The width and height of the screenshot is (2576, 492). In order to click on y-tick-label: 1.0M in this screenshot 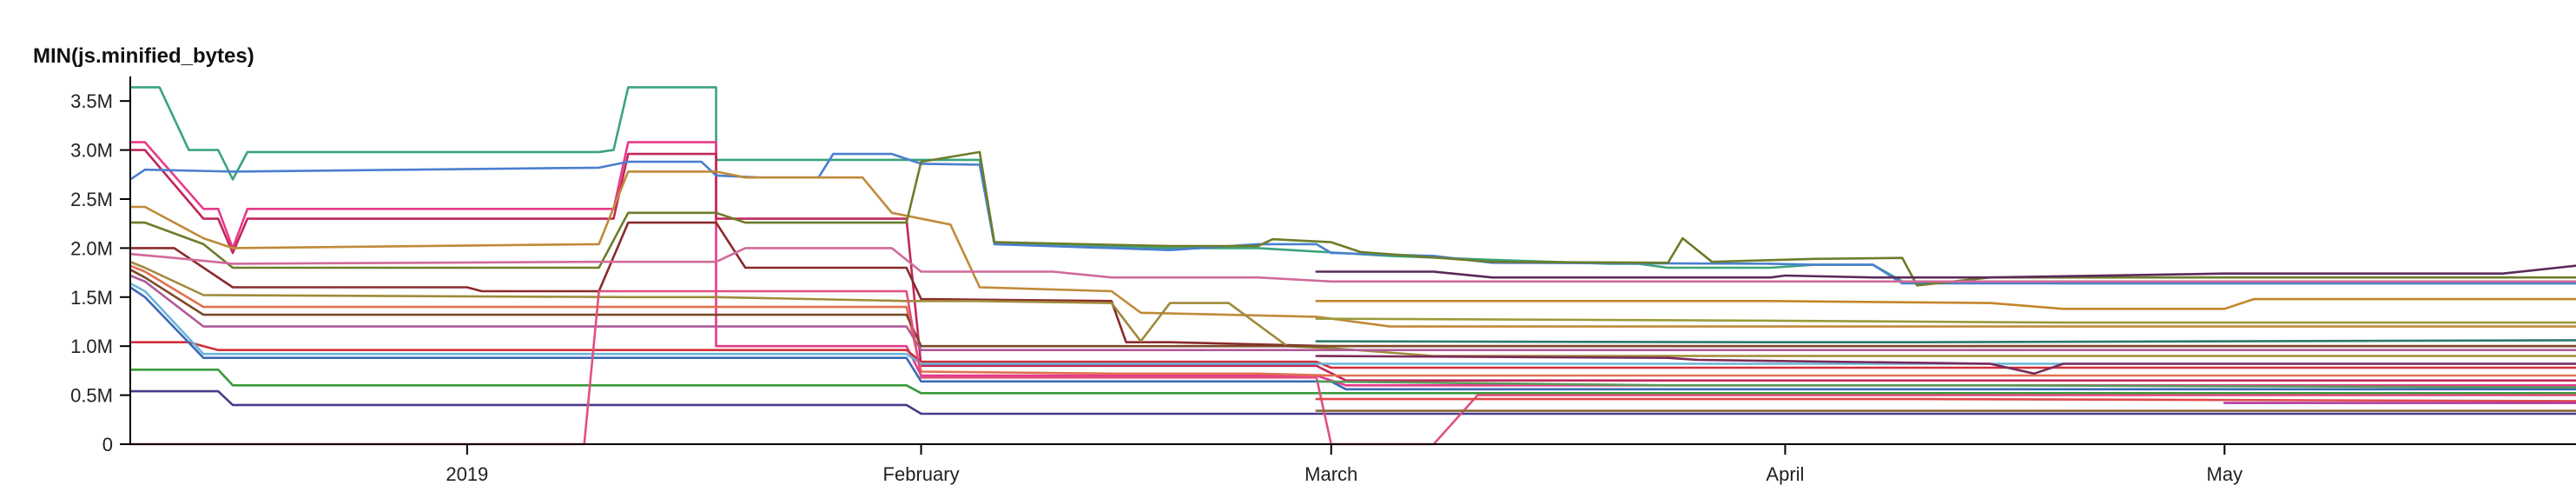, I will do `click(91, 346)`.